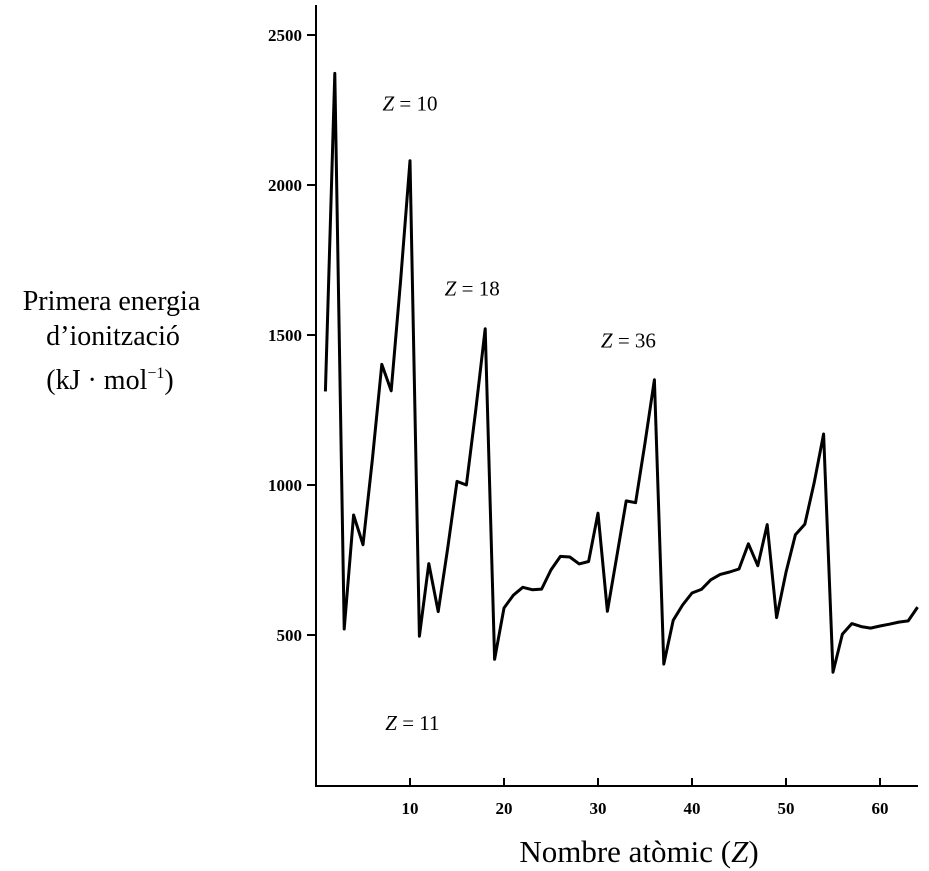 Image resolution: width=929 pixels, height=871 pixels. Describe the element at coordinates (113, 336) in the screenshot. I see `y-label-line-2: d’ionització` at that location.